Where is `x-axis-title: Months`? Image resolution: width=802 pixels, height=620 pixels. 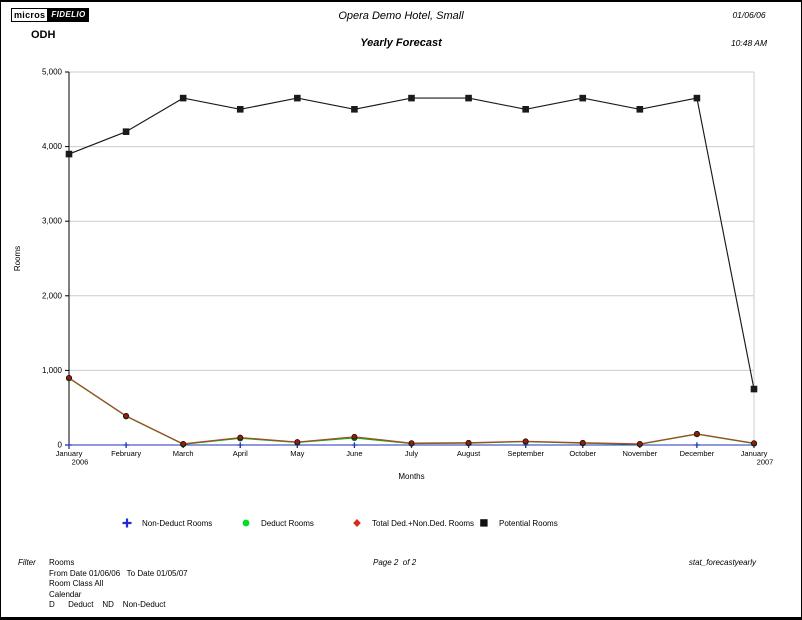
x-axis-title: Months is located at coordinates (411, 476).